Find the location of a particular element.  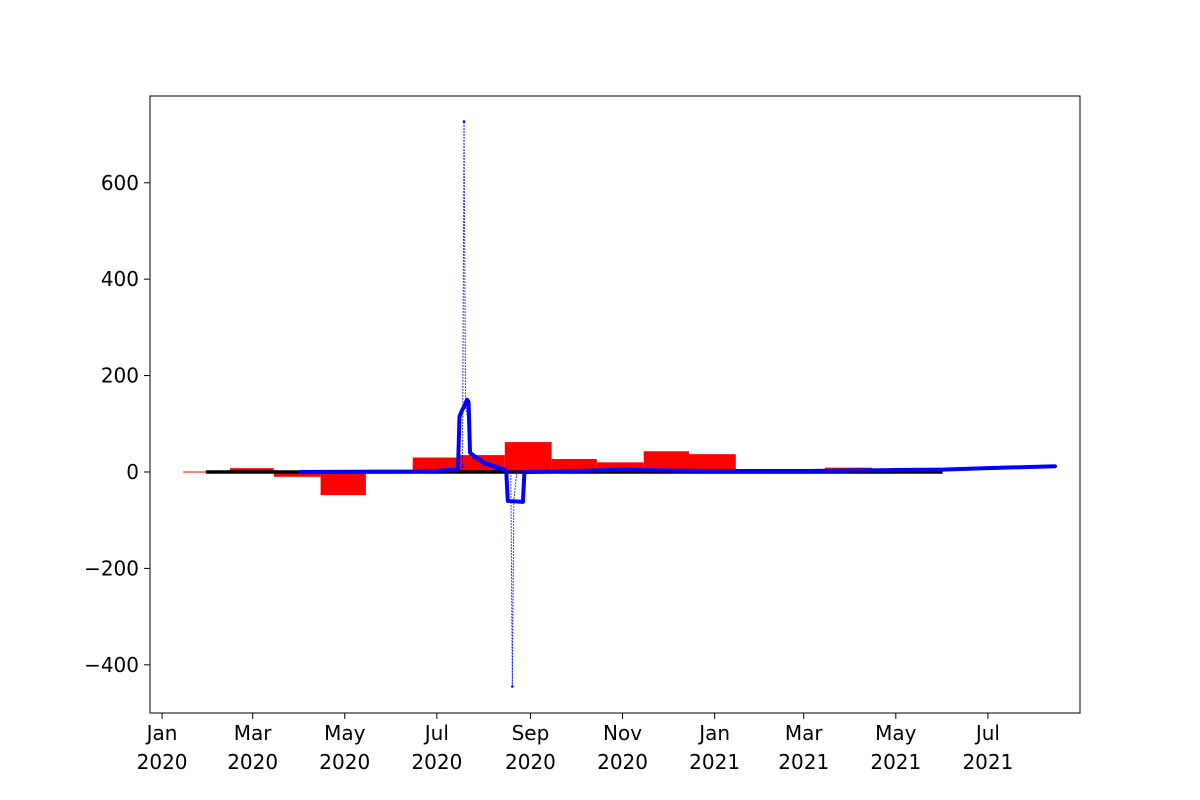

x-tick-label-3: Jul 2020 is located at coordinates (436, 747).